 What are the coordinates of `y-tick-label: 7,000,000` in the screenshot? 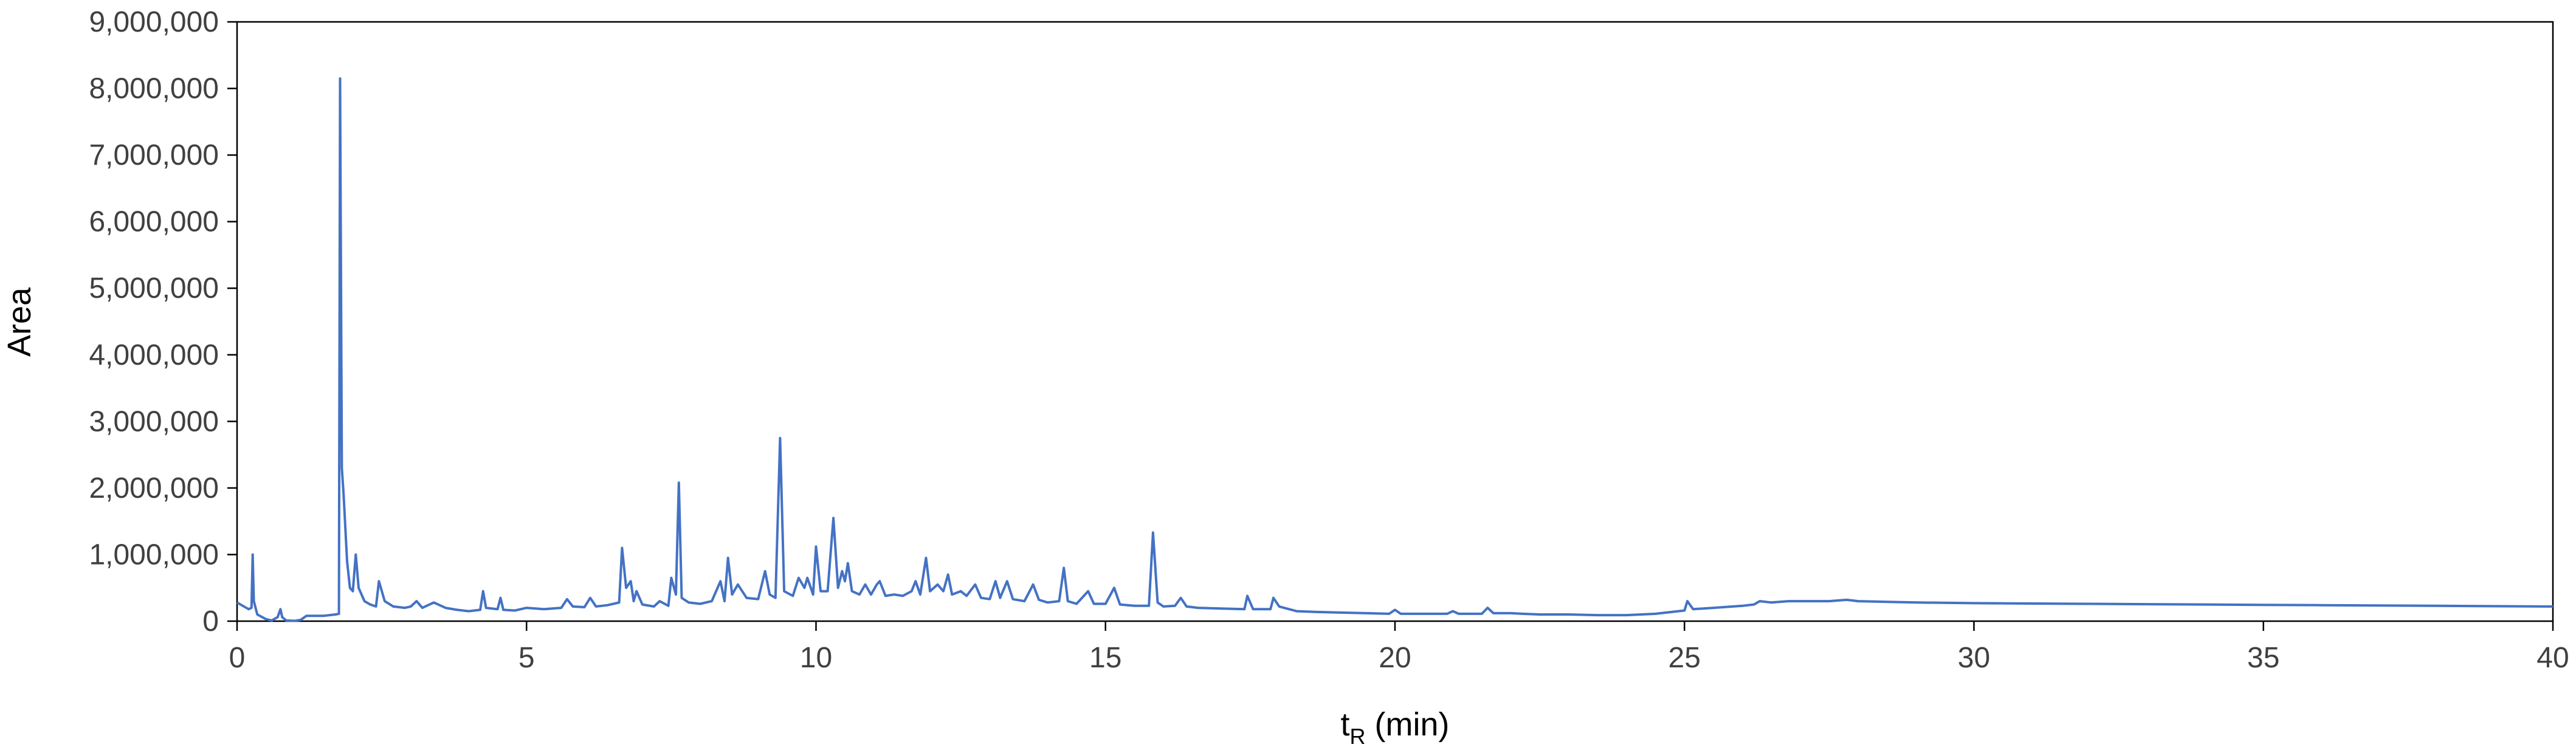 It's located at (154, 155).